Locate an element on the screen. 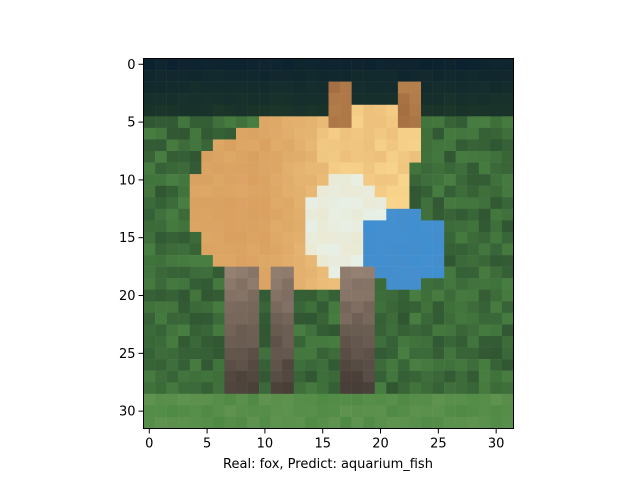 The width and height of the screenshot is (640, 480). y-tick-label: 30 is located at coordinates (127, 412).